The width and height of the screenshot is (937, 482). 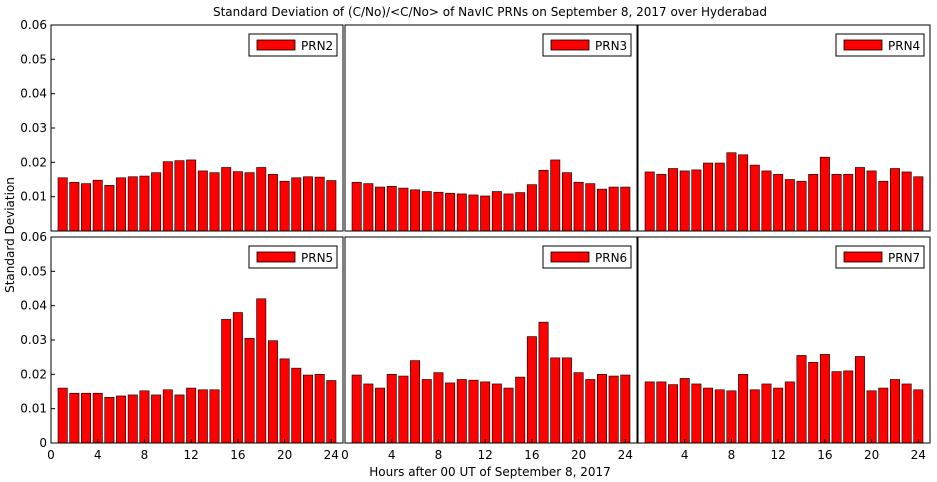 I want to click on x-tick-label-prn6: 8, so click(x=439, y=455).